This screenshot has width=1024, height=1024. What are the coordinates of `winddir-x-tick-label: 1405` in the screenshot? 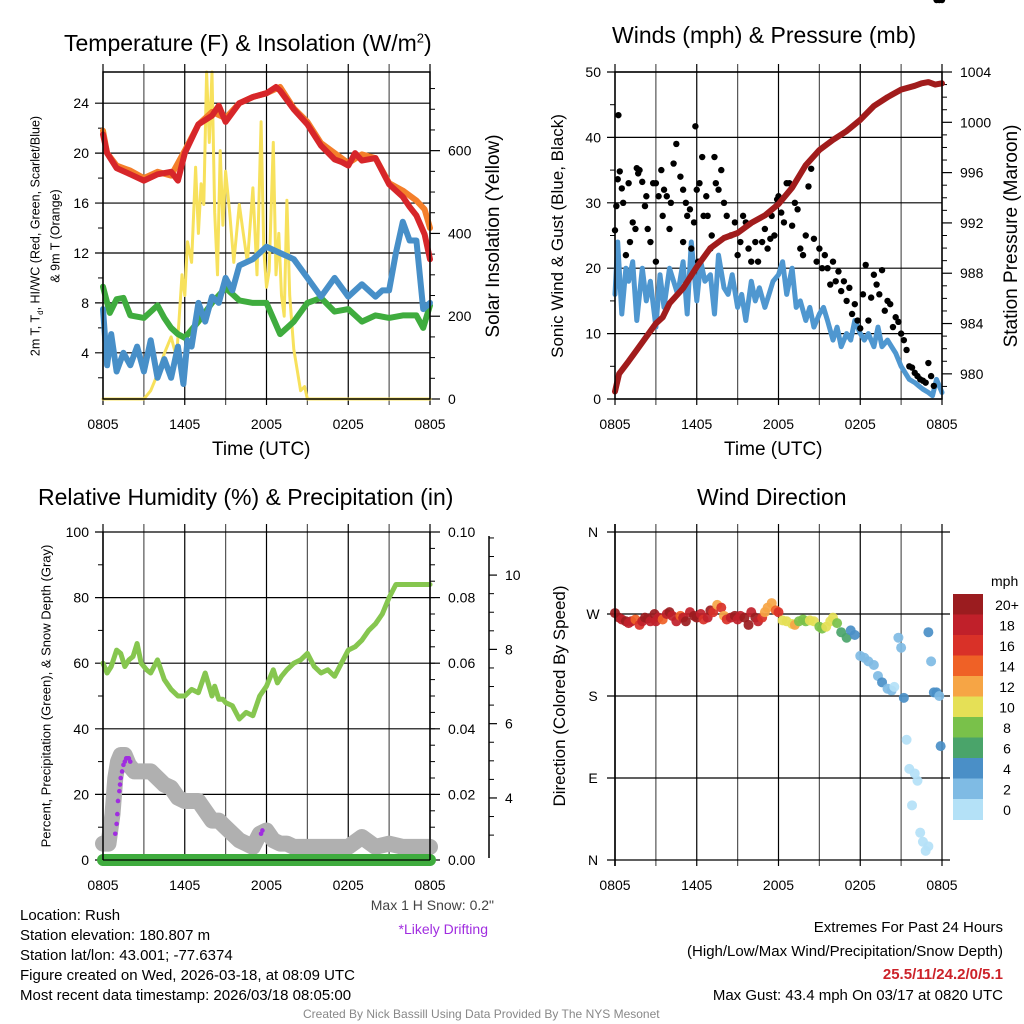 It's located at (696, 885).